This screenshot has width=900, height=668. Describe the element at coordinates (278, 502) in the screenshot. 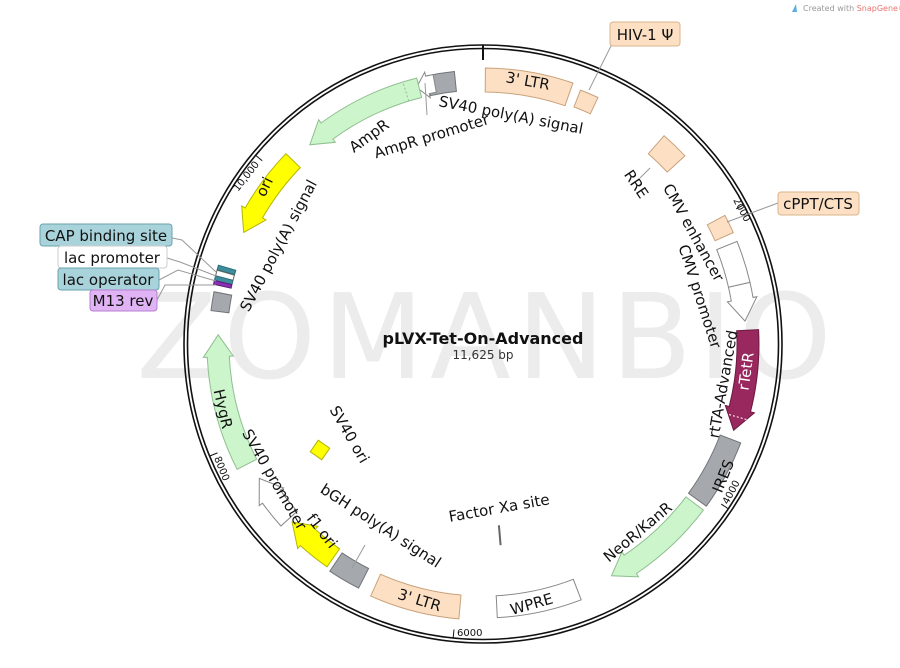

I see `feature-sv40-promoter` at that location.